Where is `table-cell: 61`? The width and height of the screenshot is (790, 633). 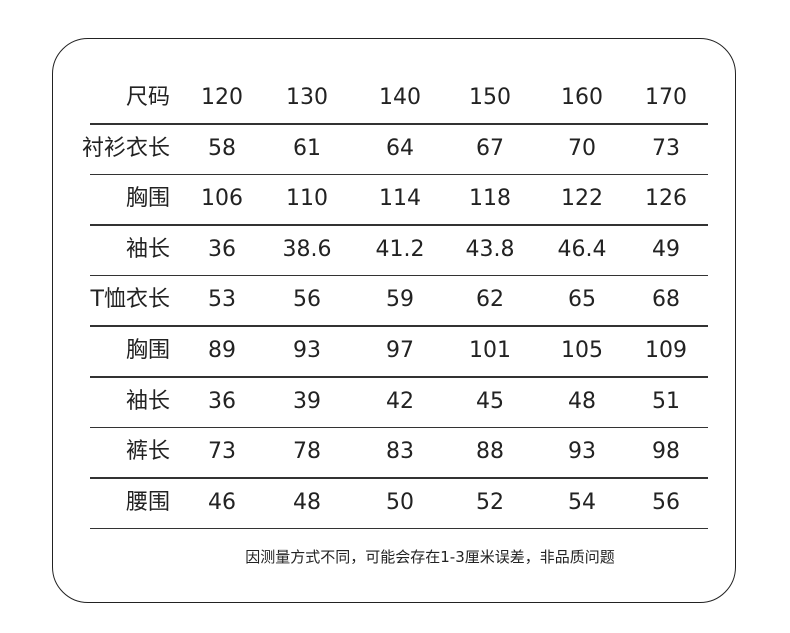 table-cell: 61 is located at coordinates (307, 148).